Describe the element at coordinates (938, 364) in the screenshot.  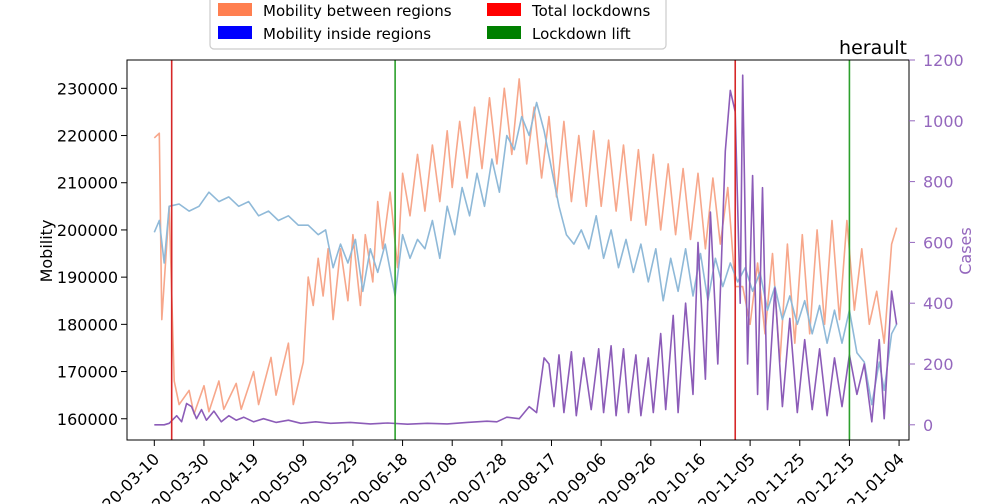
I see `right-tick-label-1: 200` at that location.